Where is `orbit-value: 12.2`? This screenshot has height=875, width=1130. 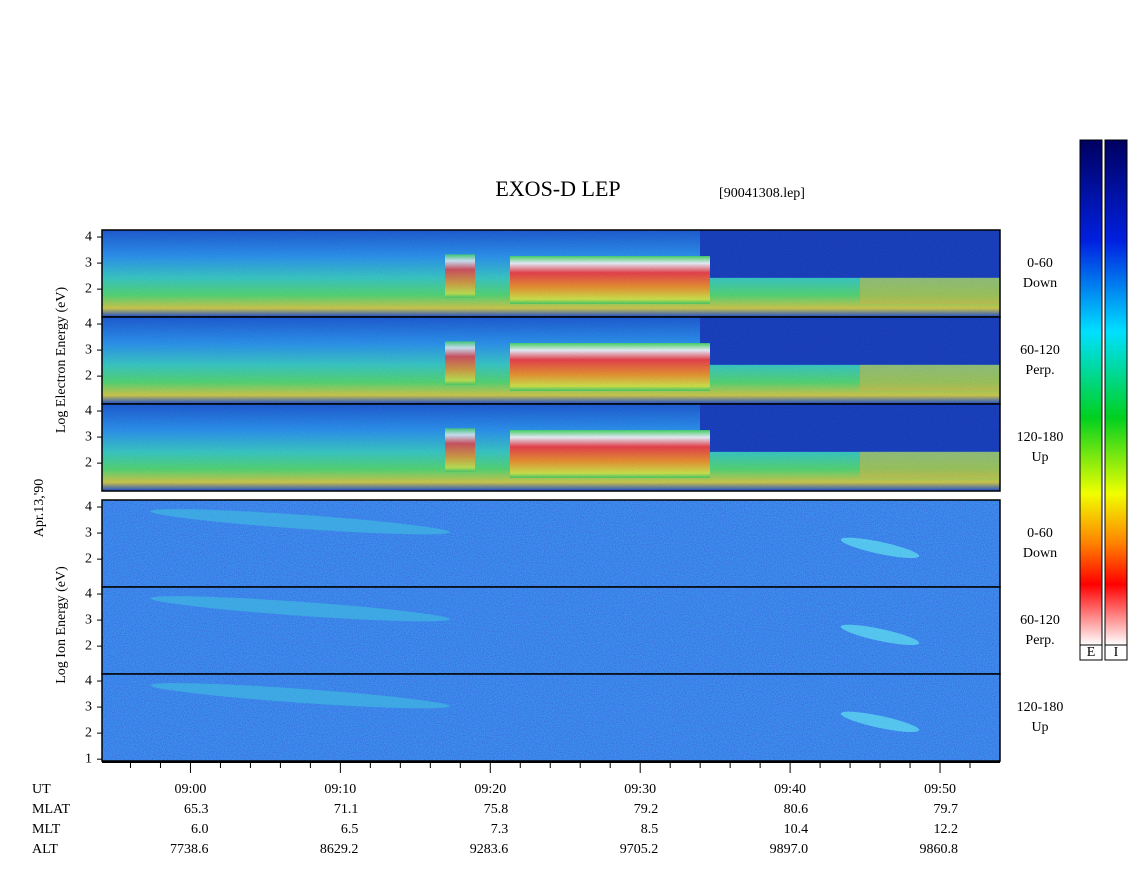 orbit-value: 12.2 is located at coordinates (946, 829).